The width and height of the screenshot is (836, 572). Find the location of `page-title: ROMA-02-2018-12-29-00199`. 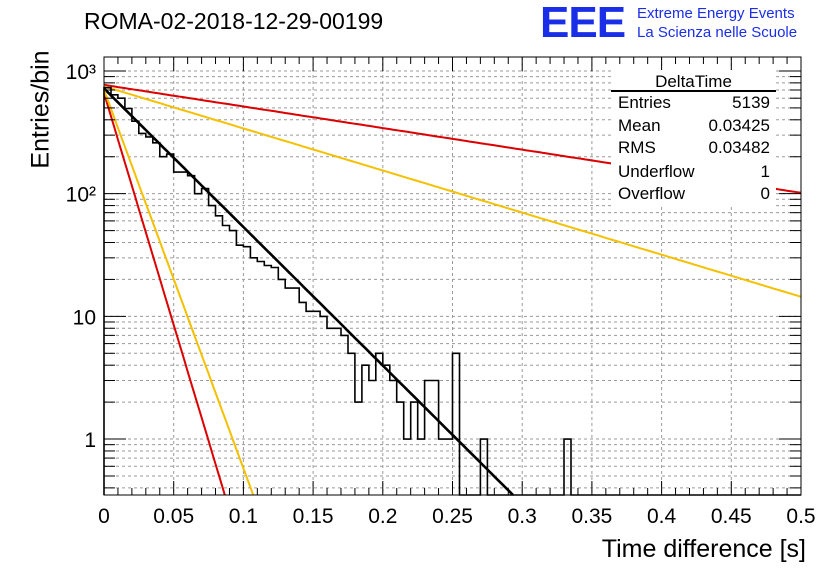

page-title: ROMA-02-2018-12-29-00199 is located at coordinates (234, 21).